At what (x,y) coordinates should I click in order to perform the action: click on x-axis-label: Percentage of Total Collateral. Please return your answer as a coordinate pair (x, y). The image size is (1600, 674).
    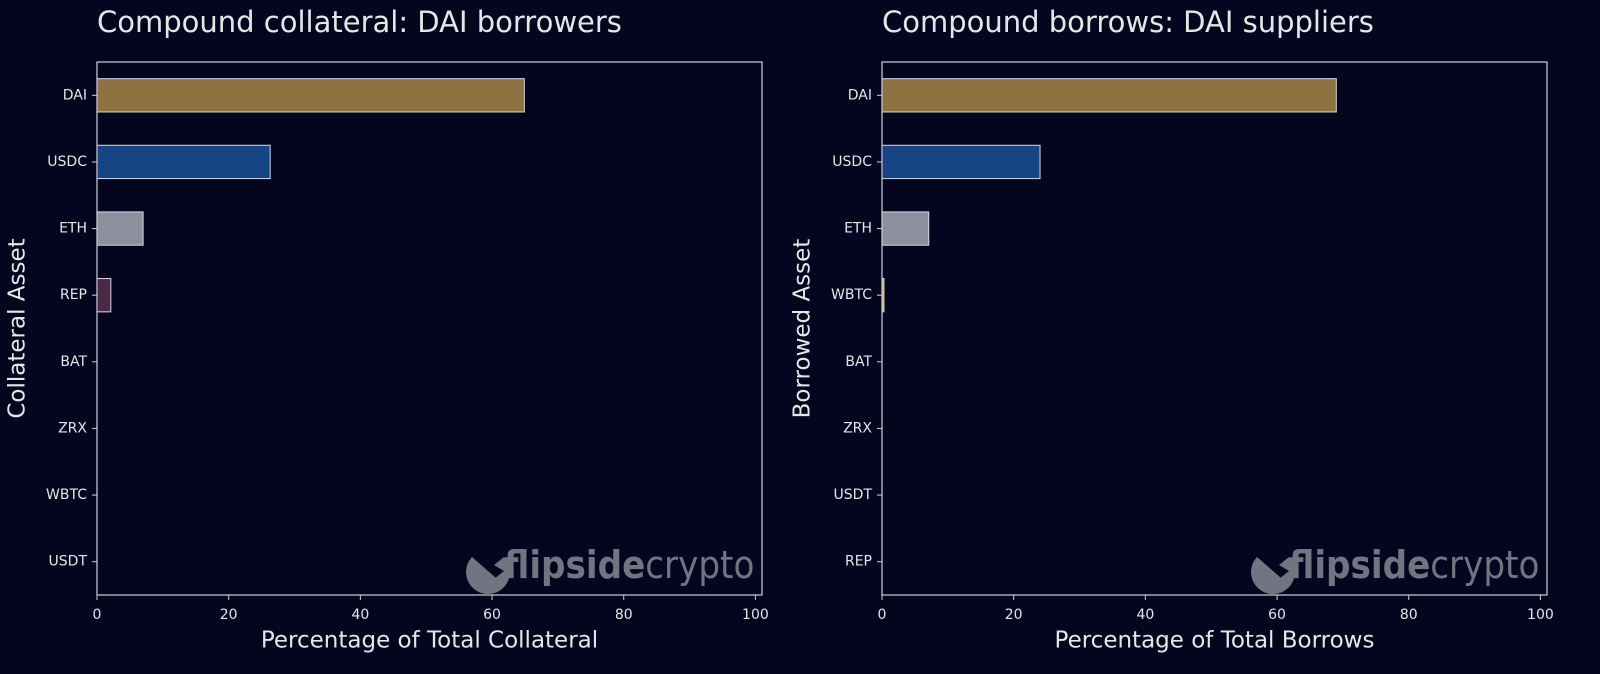
    Looking at the image, I should click on (429, 641).